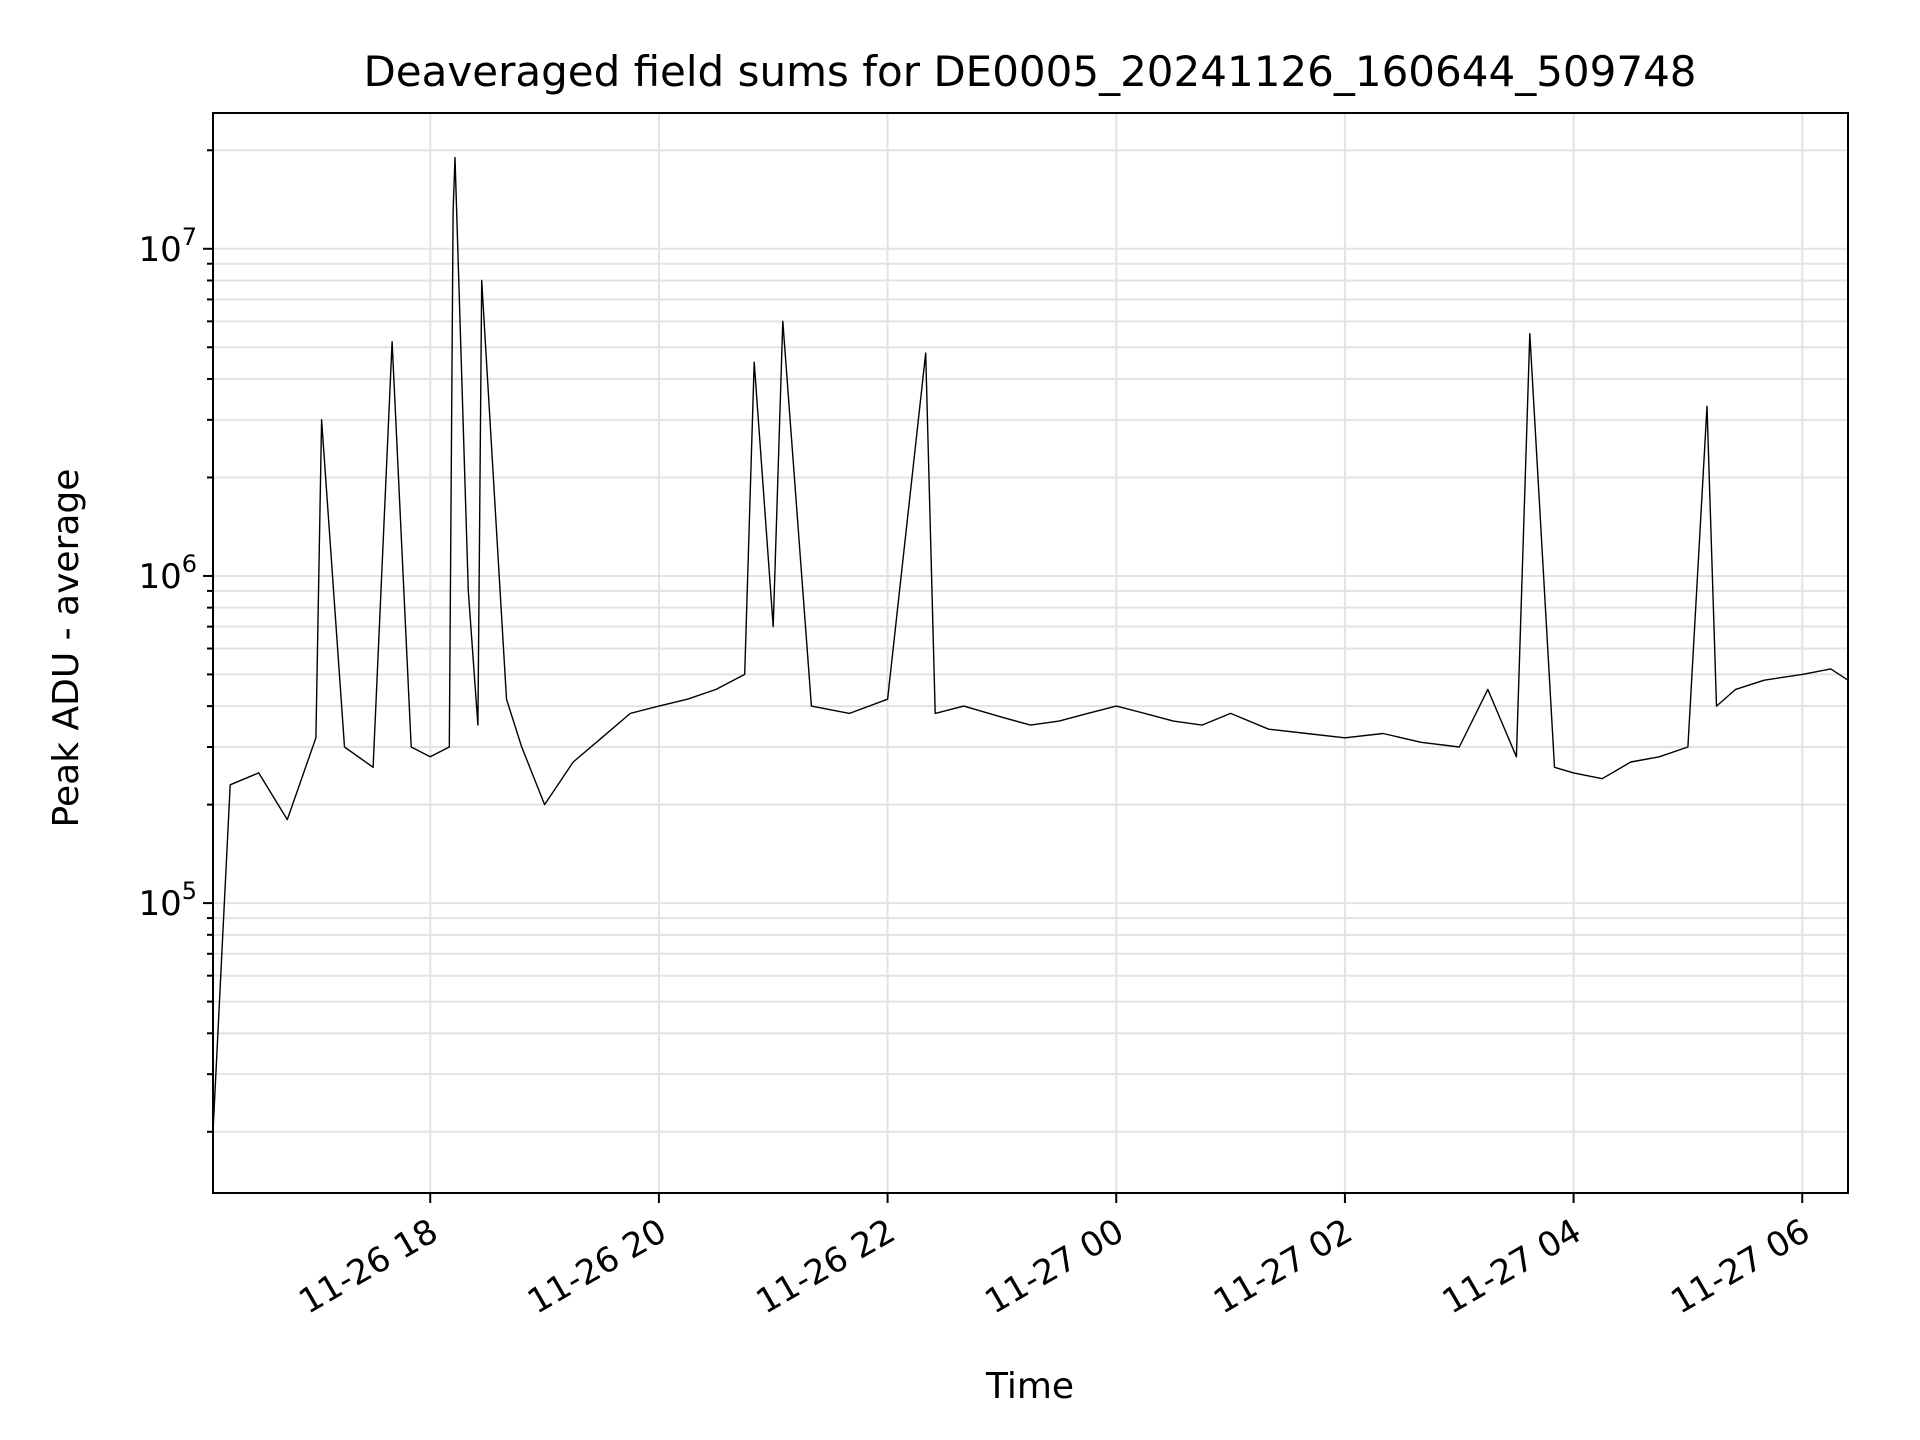  I want to click on x-tick-label: 11-26 18, so click(368, 1266).